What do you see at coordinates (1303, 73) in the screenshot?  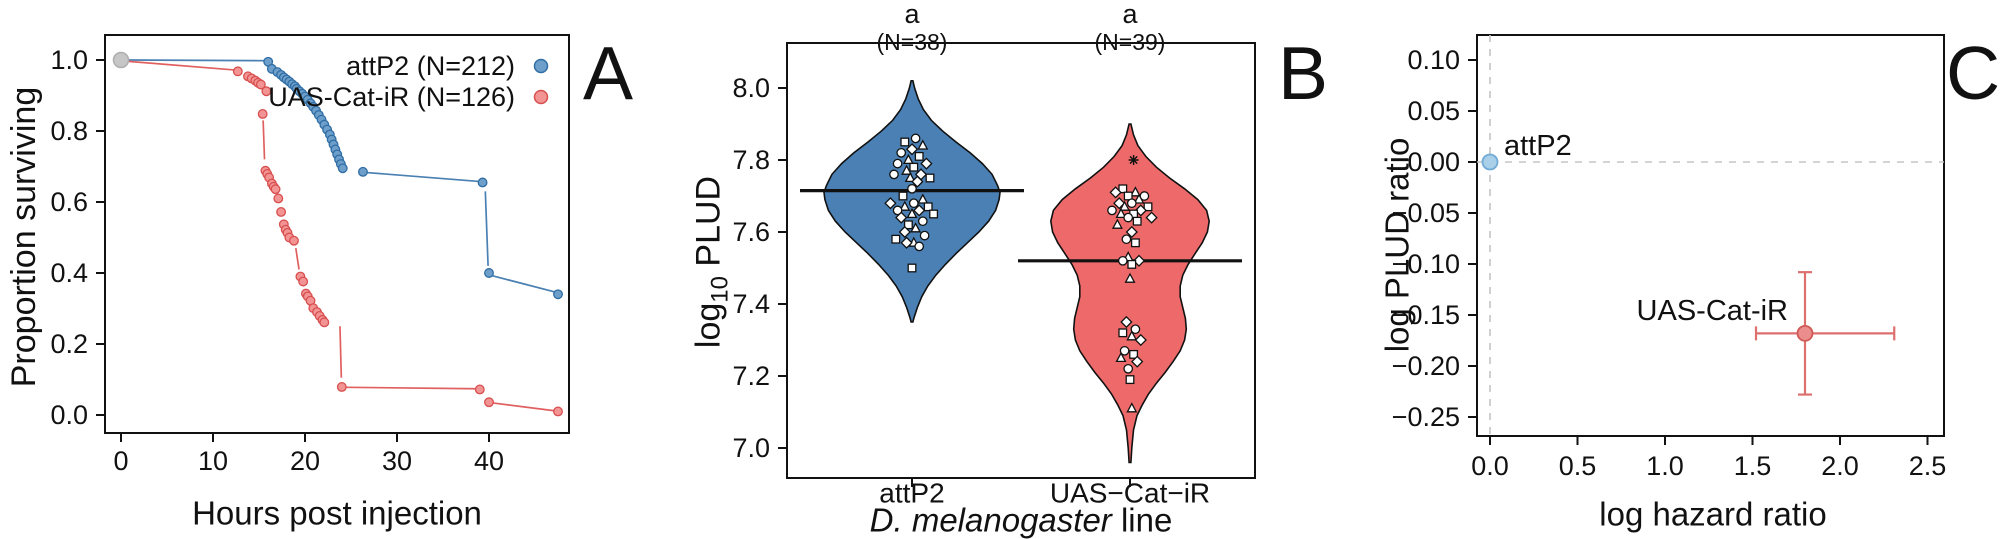 I see `panel-letter-b: B` at bounding box center [1303, 73].